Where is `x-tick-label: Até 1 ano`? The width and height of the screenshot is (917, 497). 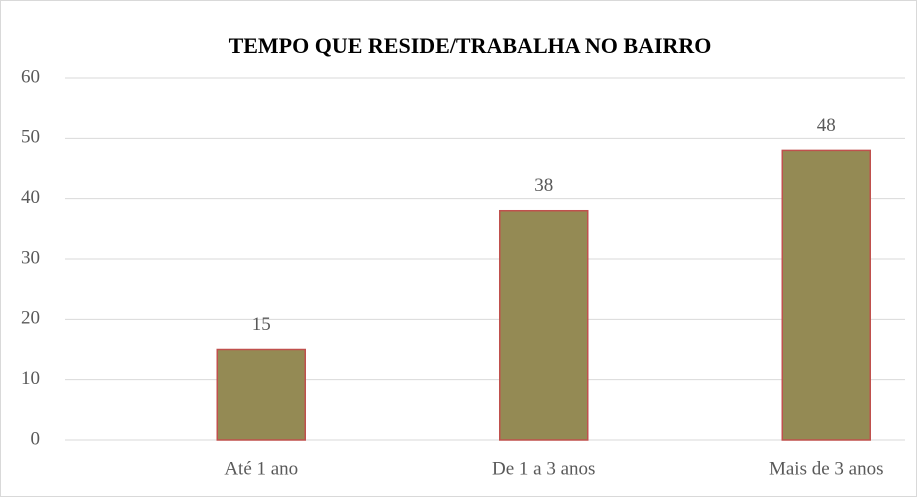 x-tick-label: Até 1 ano is located at coordinates (261, 468).